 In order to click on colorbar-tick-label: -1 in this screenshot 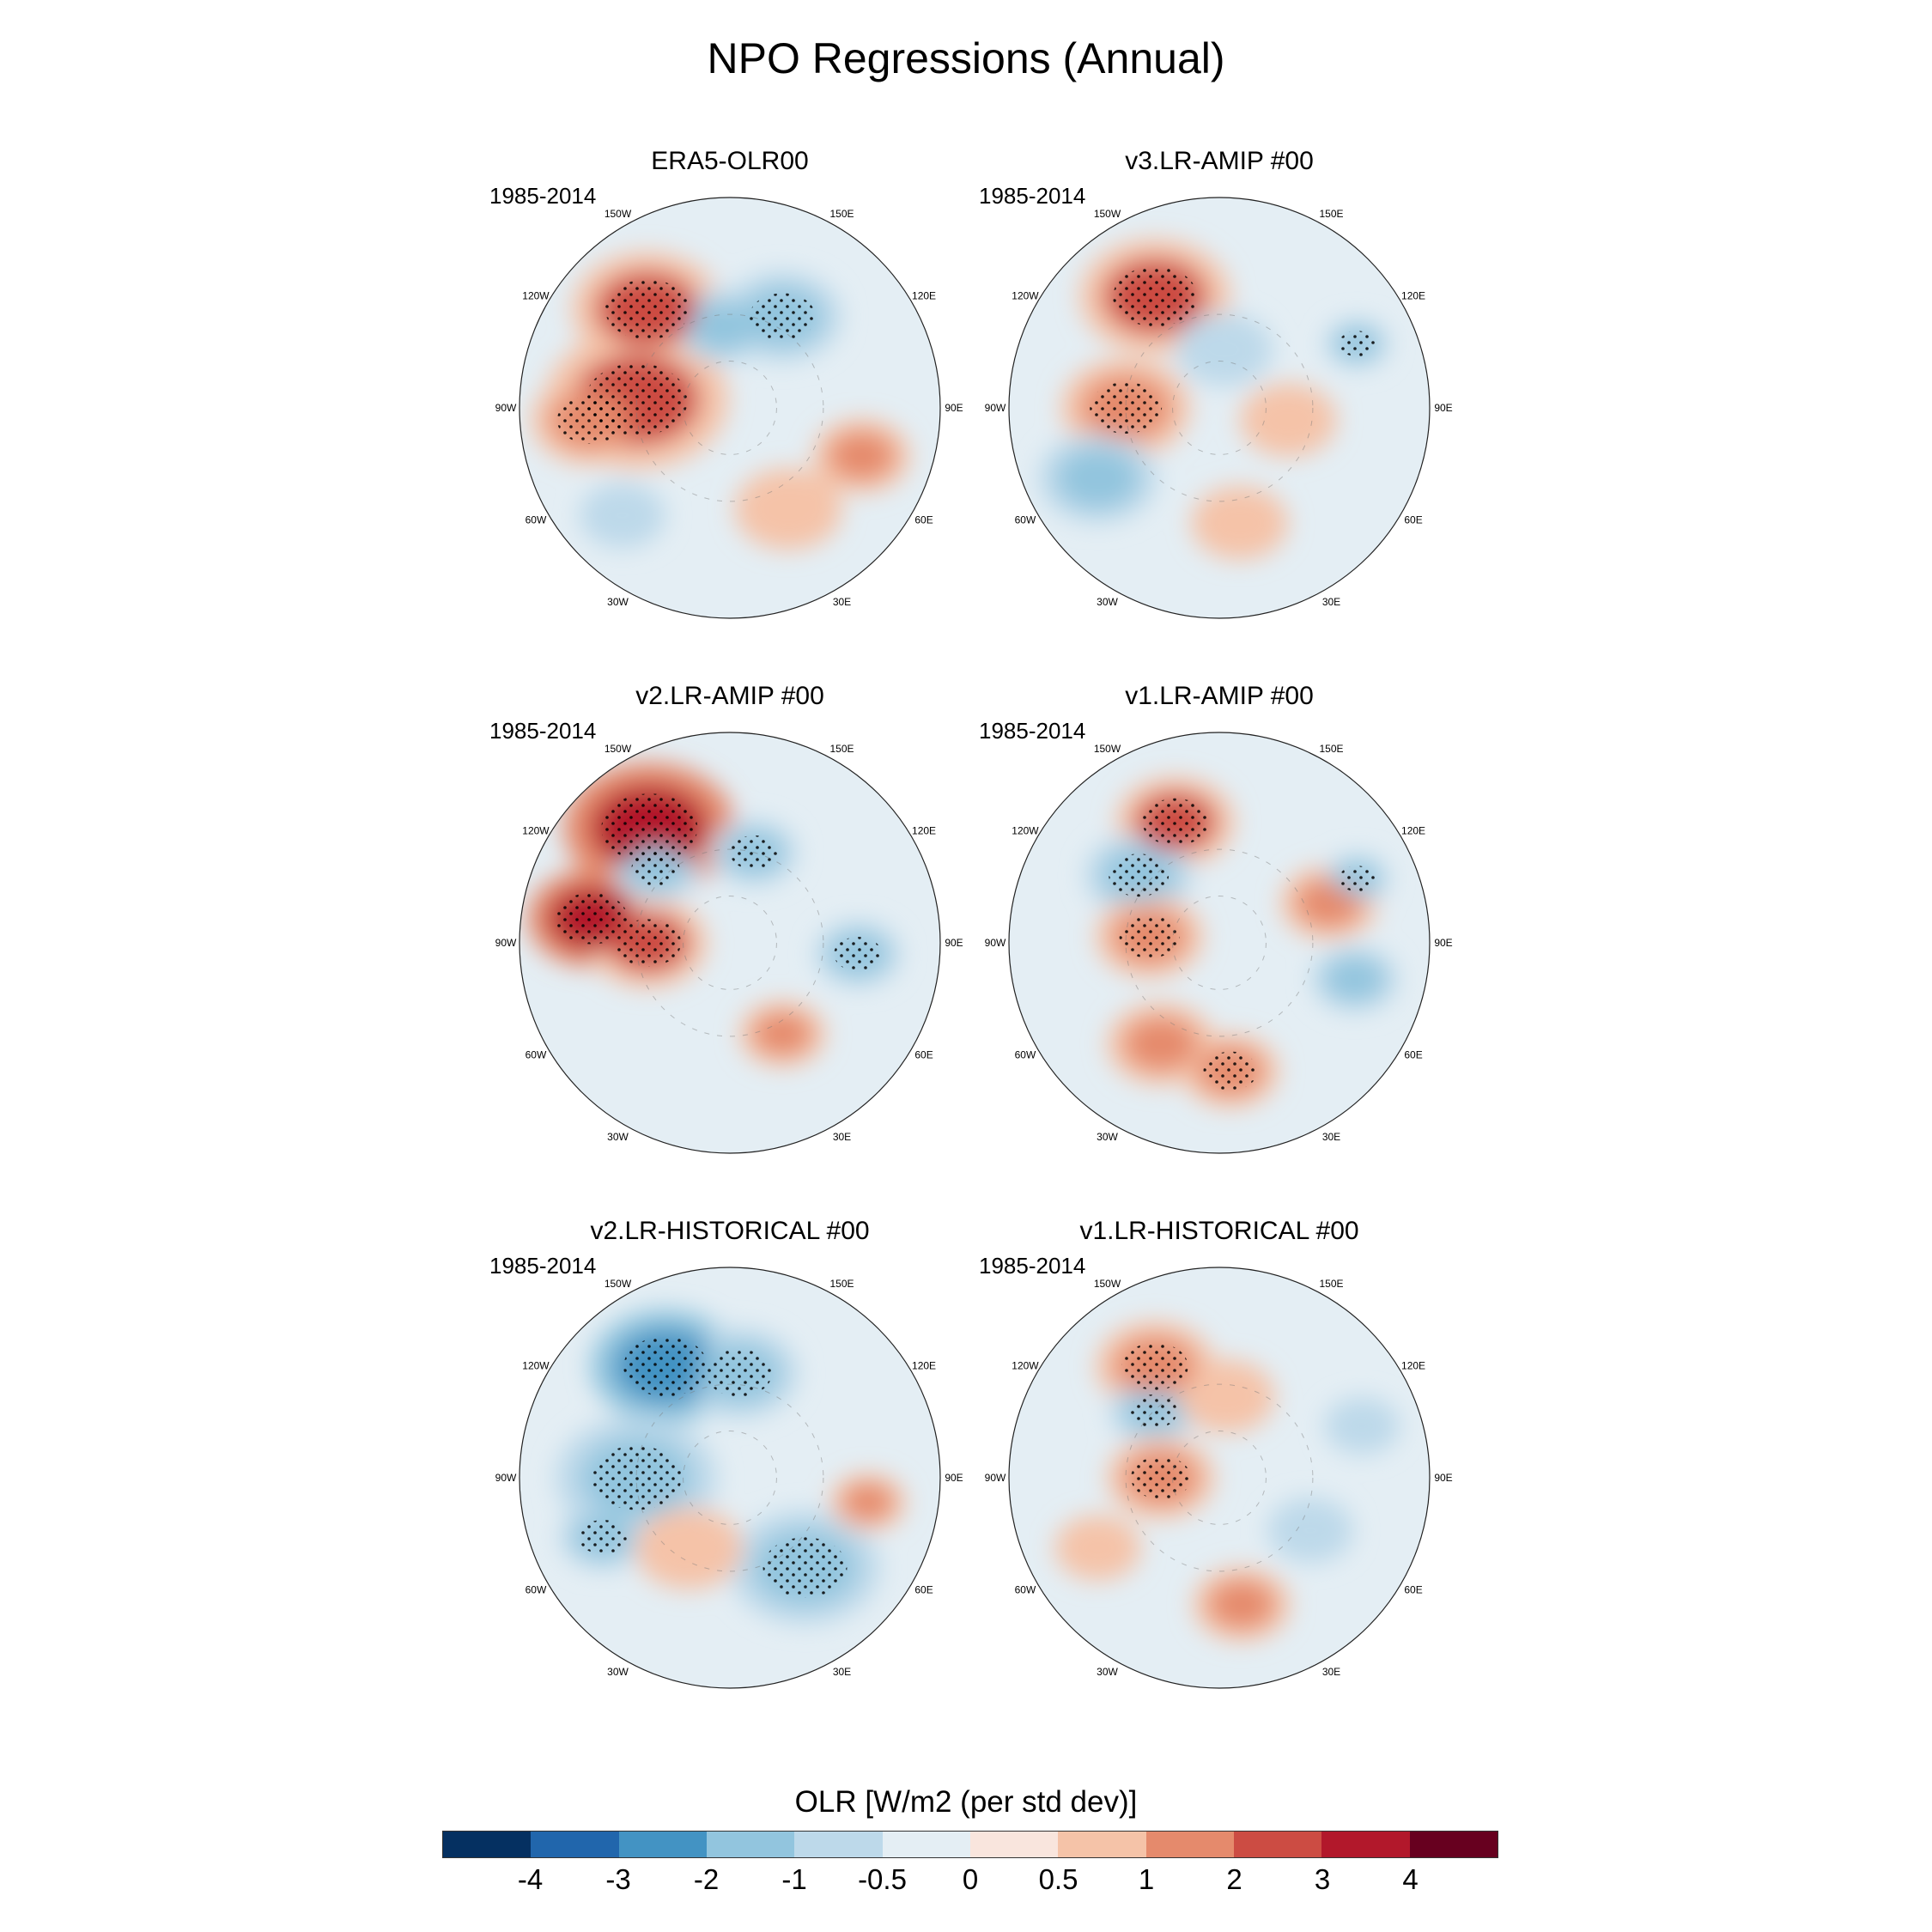, I will do `click(794, 1879)`.